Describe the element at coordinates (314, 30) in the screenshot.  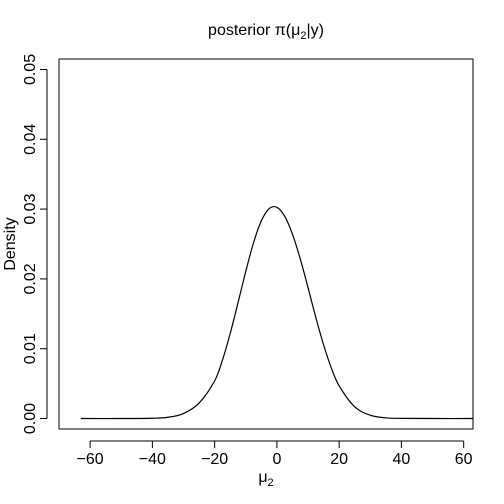
I see `chart-title-suffix: |y)` at that location.